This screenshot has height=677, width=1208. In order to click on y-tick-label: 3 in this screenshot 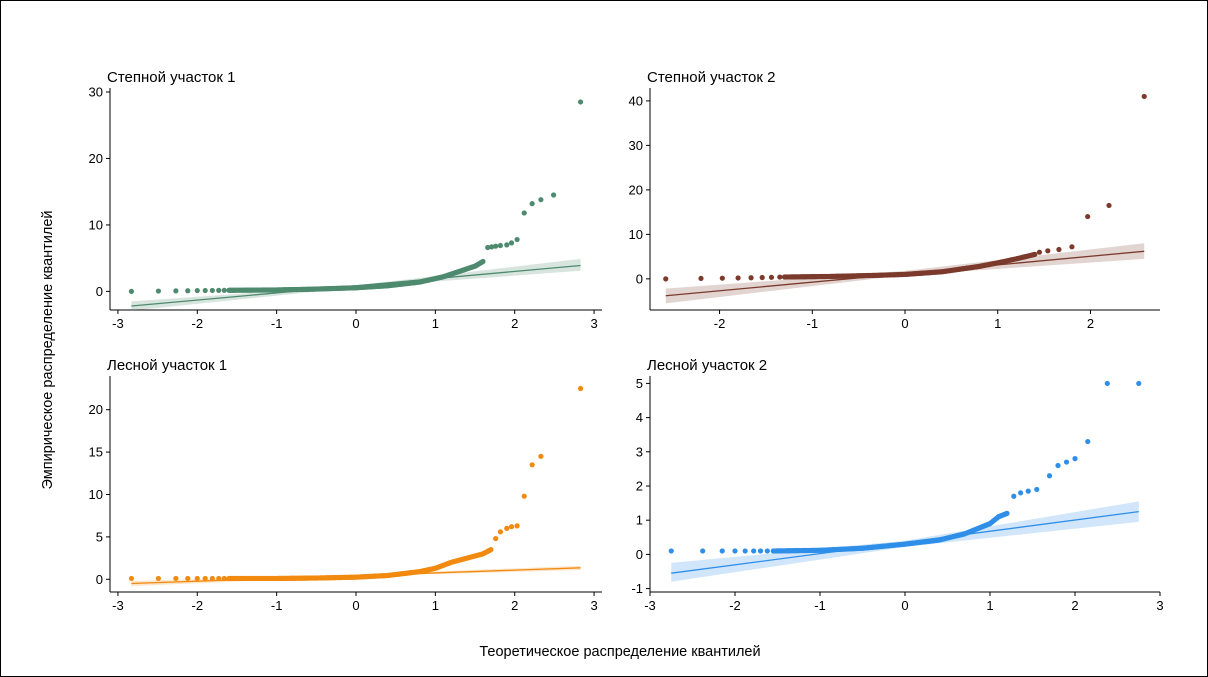, I will do `click(639, 451)`.